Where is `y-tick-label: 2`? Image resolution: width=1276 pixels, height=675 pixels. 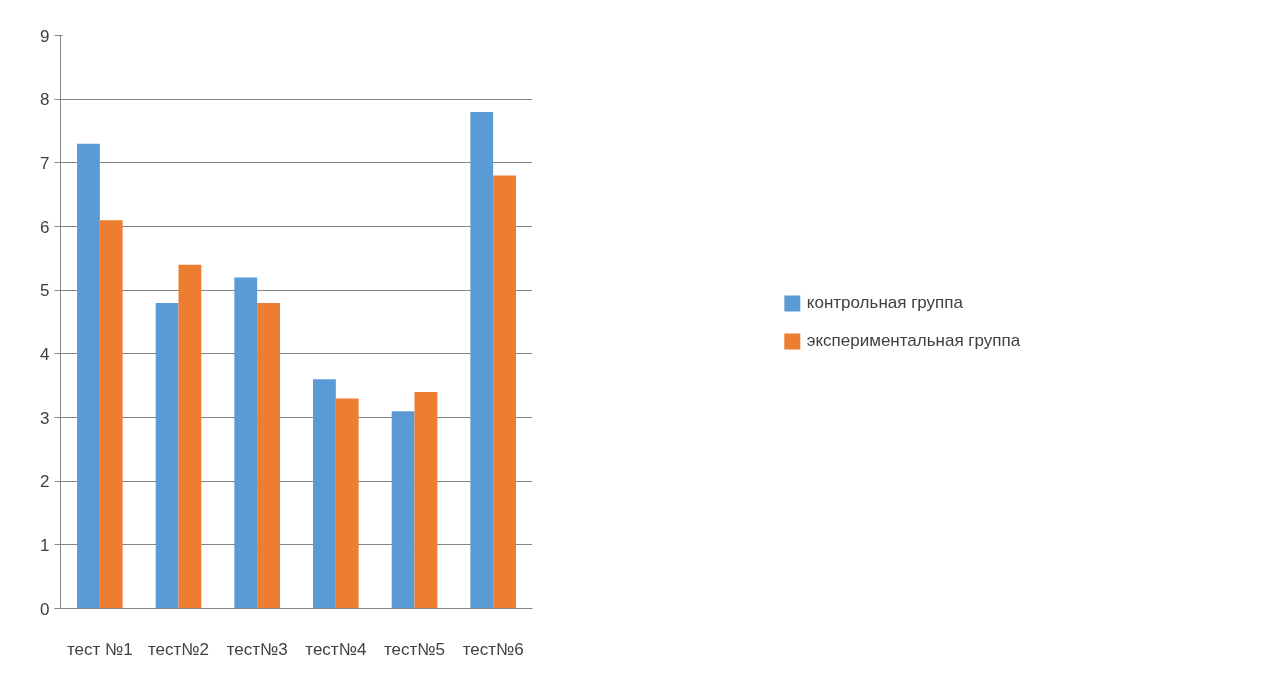 y-tick-label: 2 is located at coordinates (45, 482).